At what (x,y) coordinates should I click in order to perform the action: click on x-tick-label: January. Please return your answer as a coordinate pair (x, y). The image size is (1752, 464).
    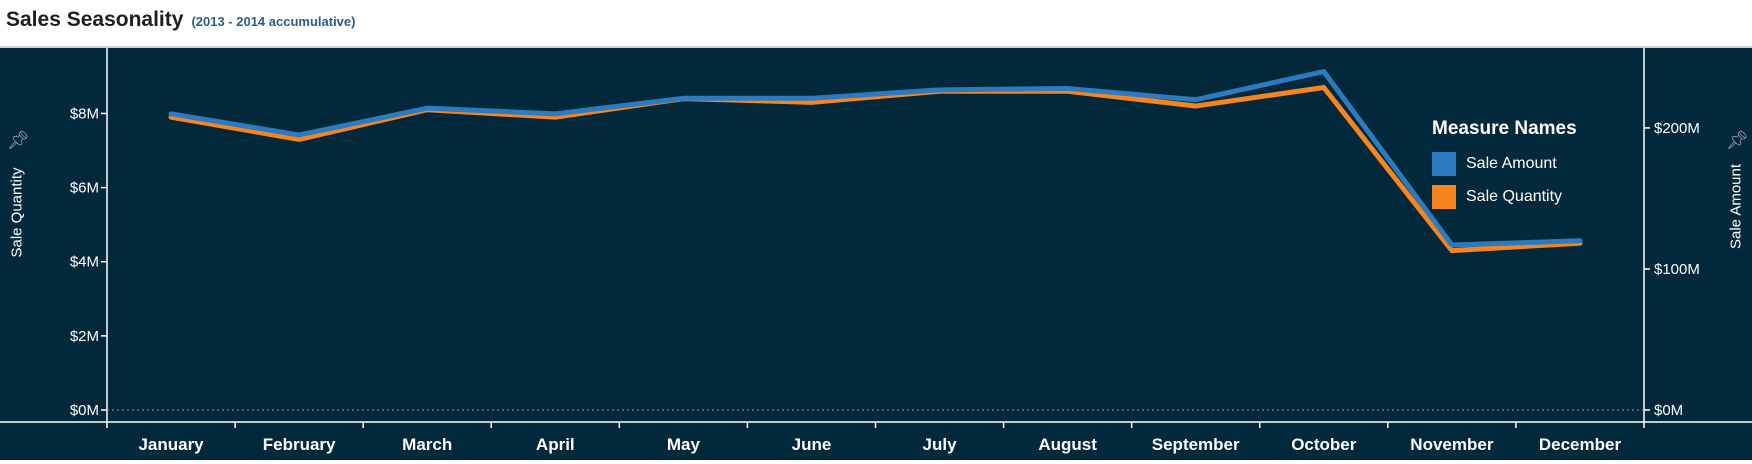
    Looking at the image, I should click on (171, 444).